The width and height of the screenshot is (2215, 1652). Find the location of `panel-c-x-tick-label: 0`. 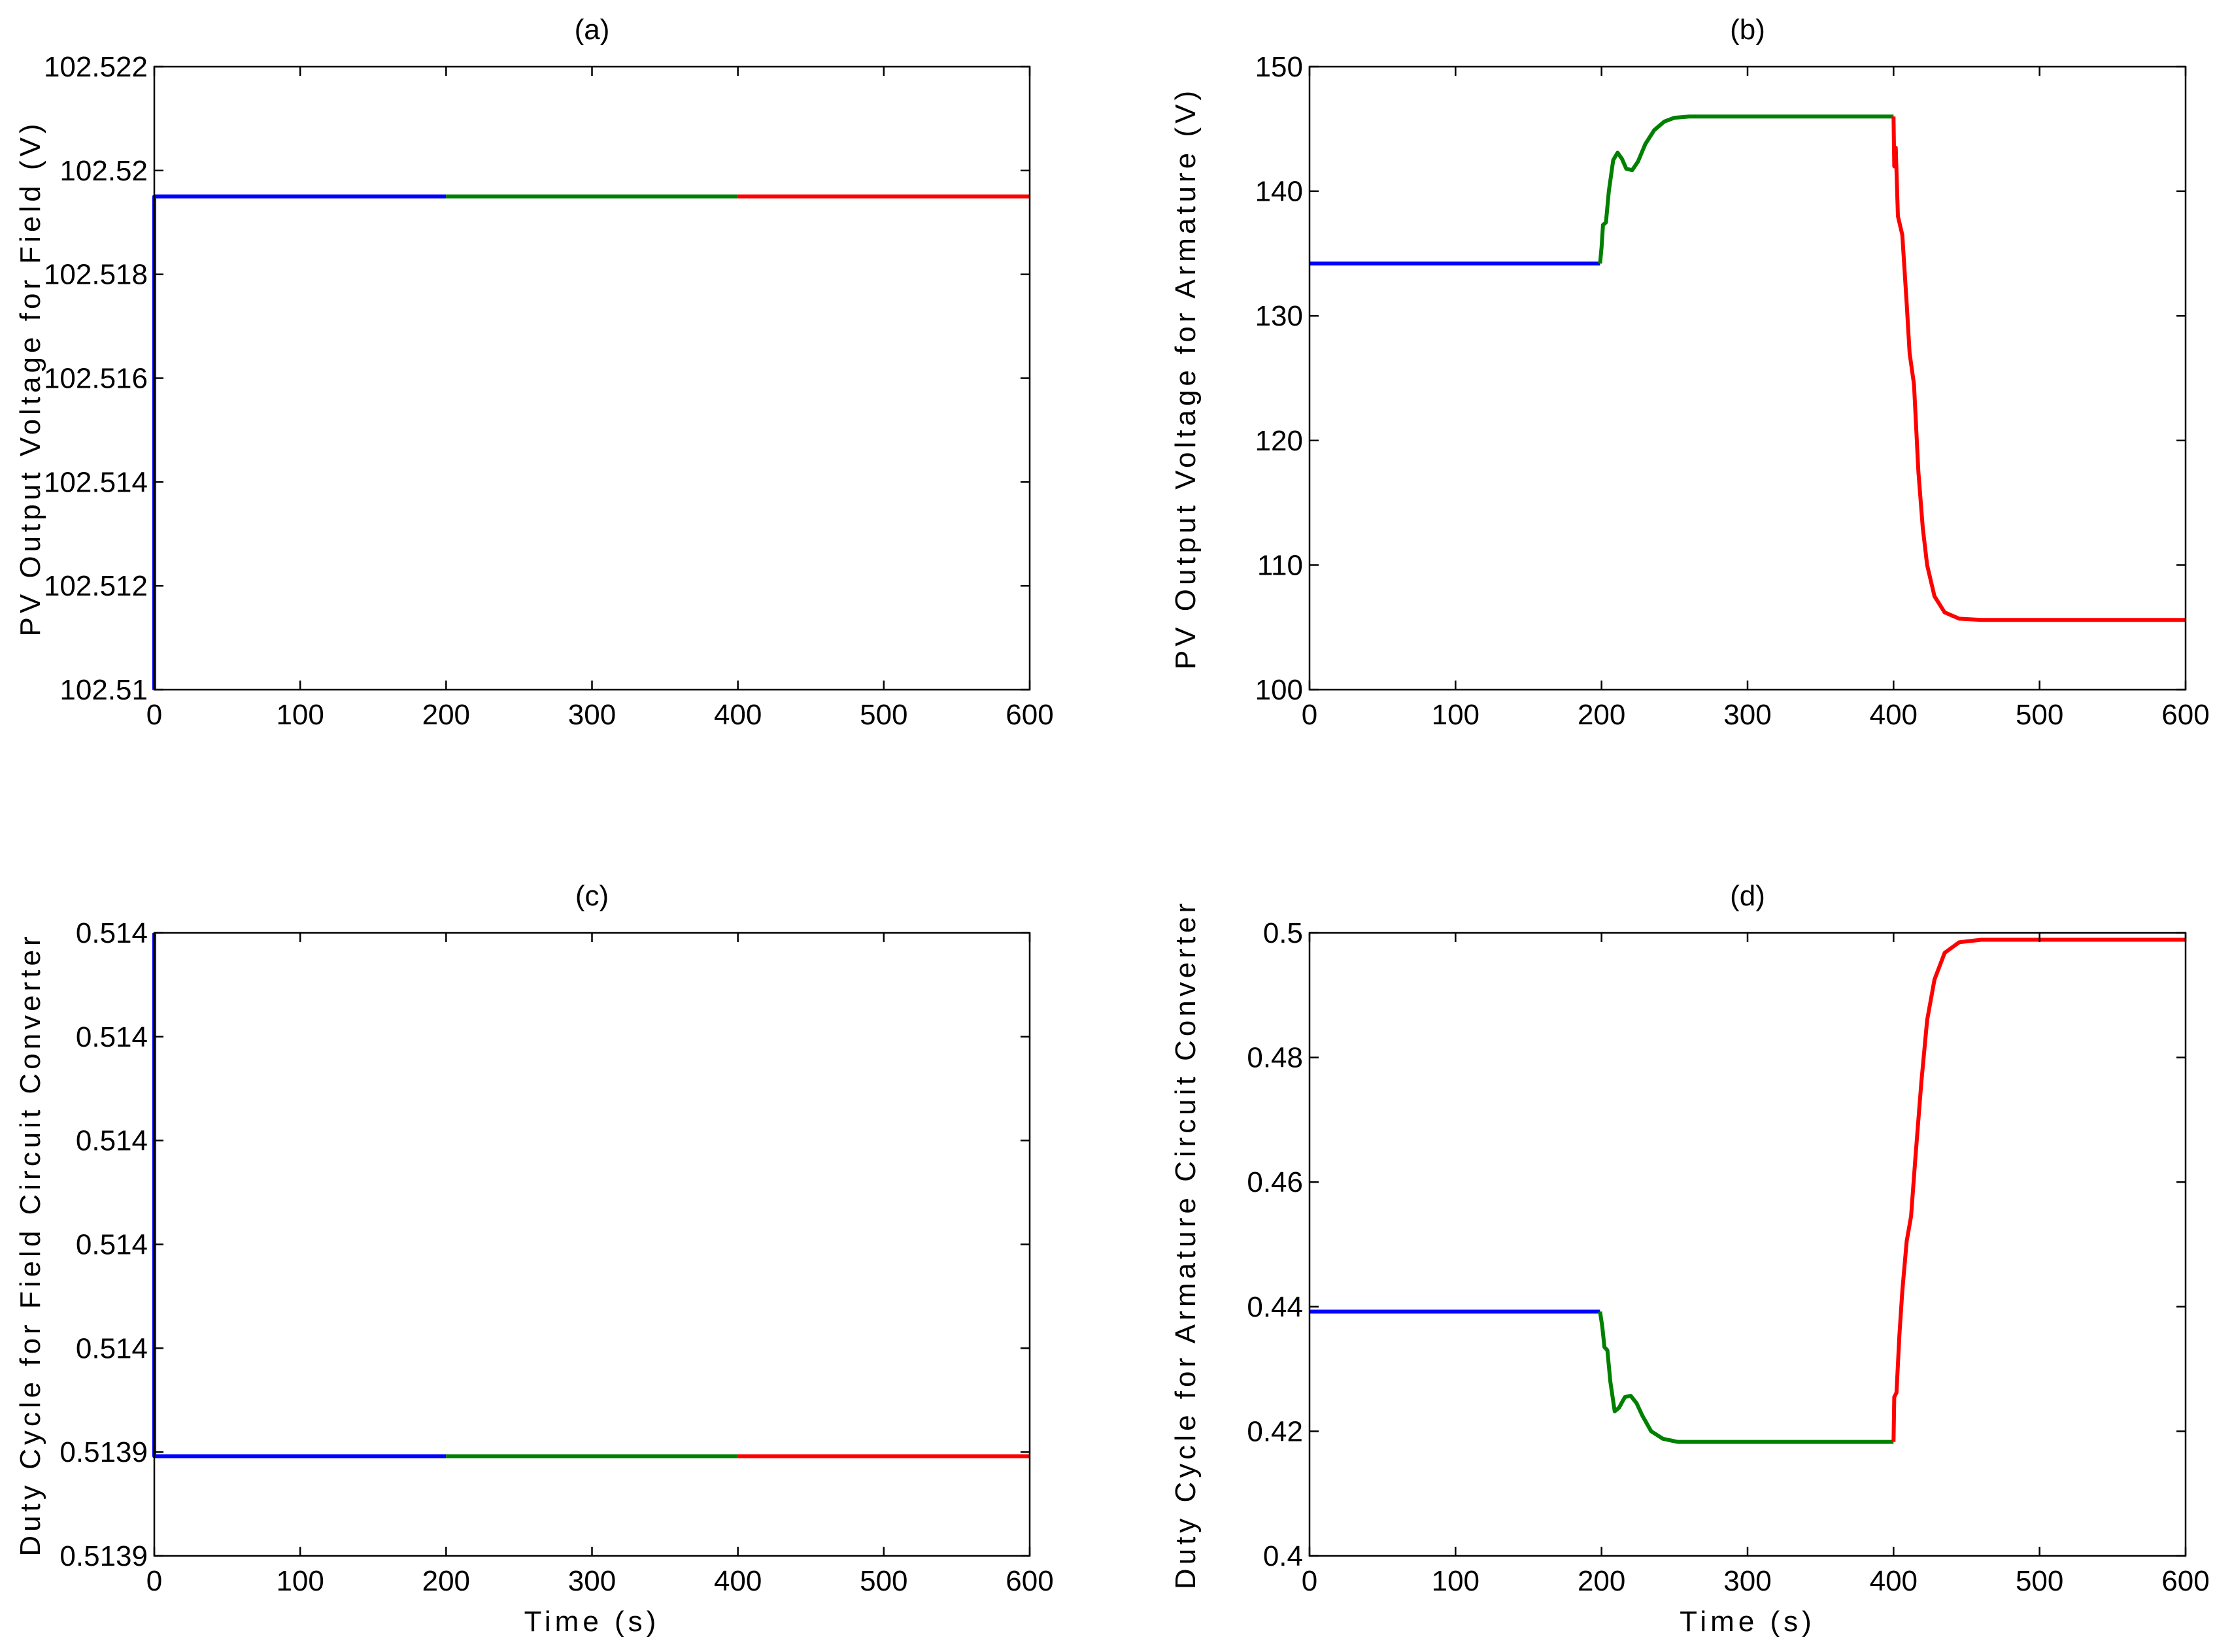

panel-c-x-tick-label: 0 is located at coordinates (154, 1581).